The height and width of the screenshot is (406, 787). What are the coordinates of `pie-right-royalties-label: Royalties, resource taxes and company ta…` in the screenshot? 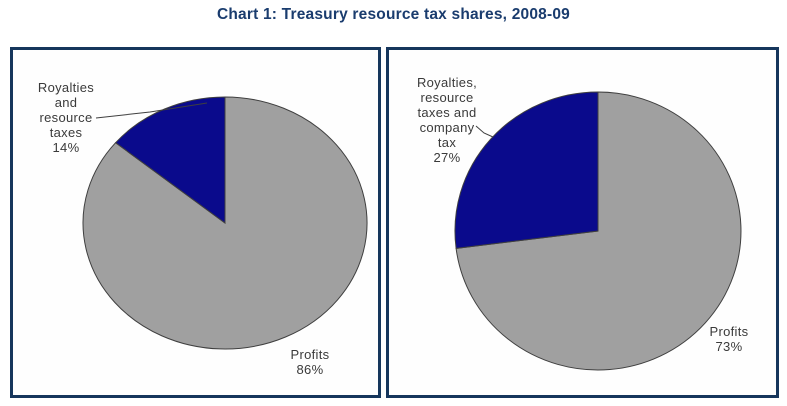 It's located at (447, 120).